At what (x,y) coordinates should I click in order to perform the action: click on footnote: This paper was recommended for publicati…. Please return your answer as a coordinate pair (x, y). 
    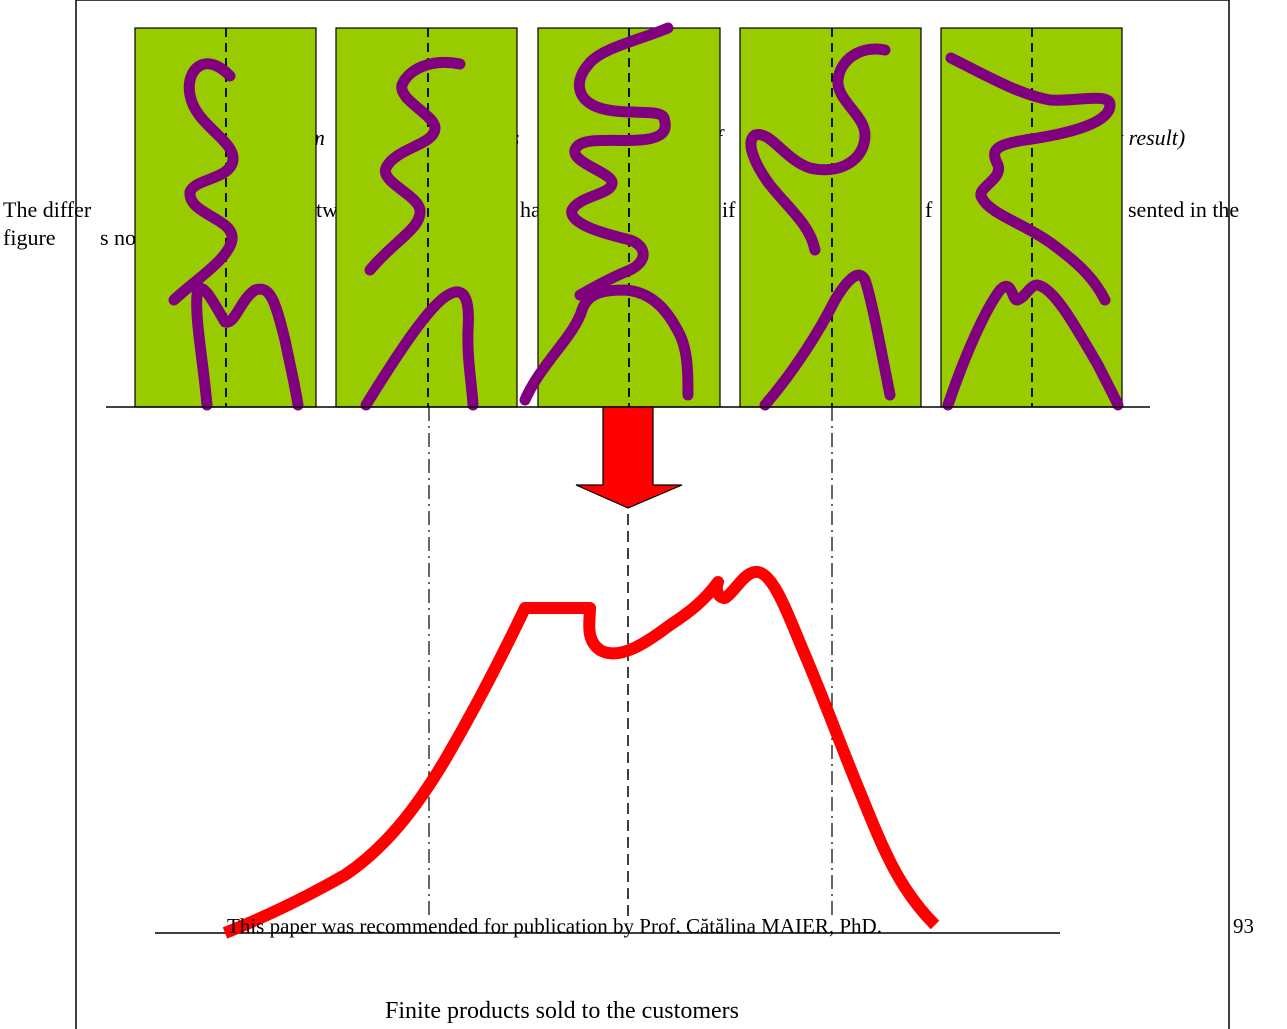
    Looking at the image, I should click on (554, 926).